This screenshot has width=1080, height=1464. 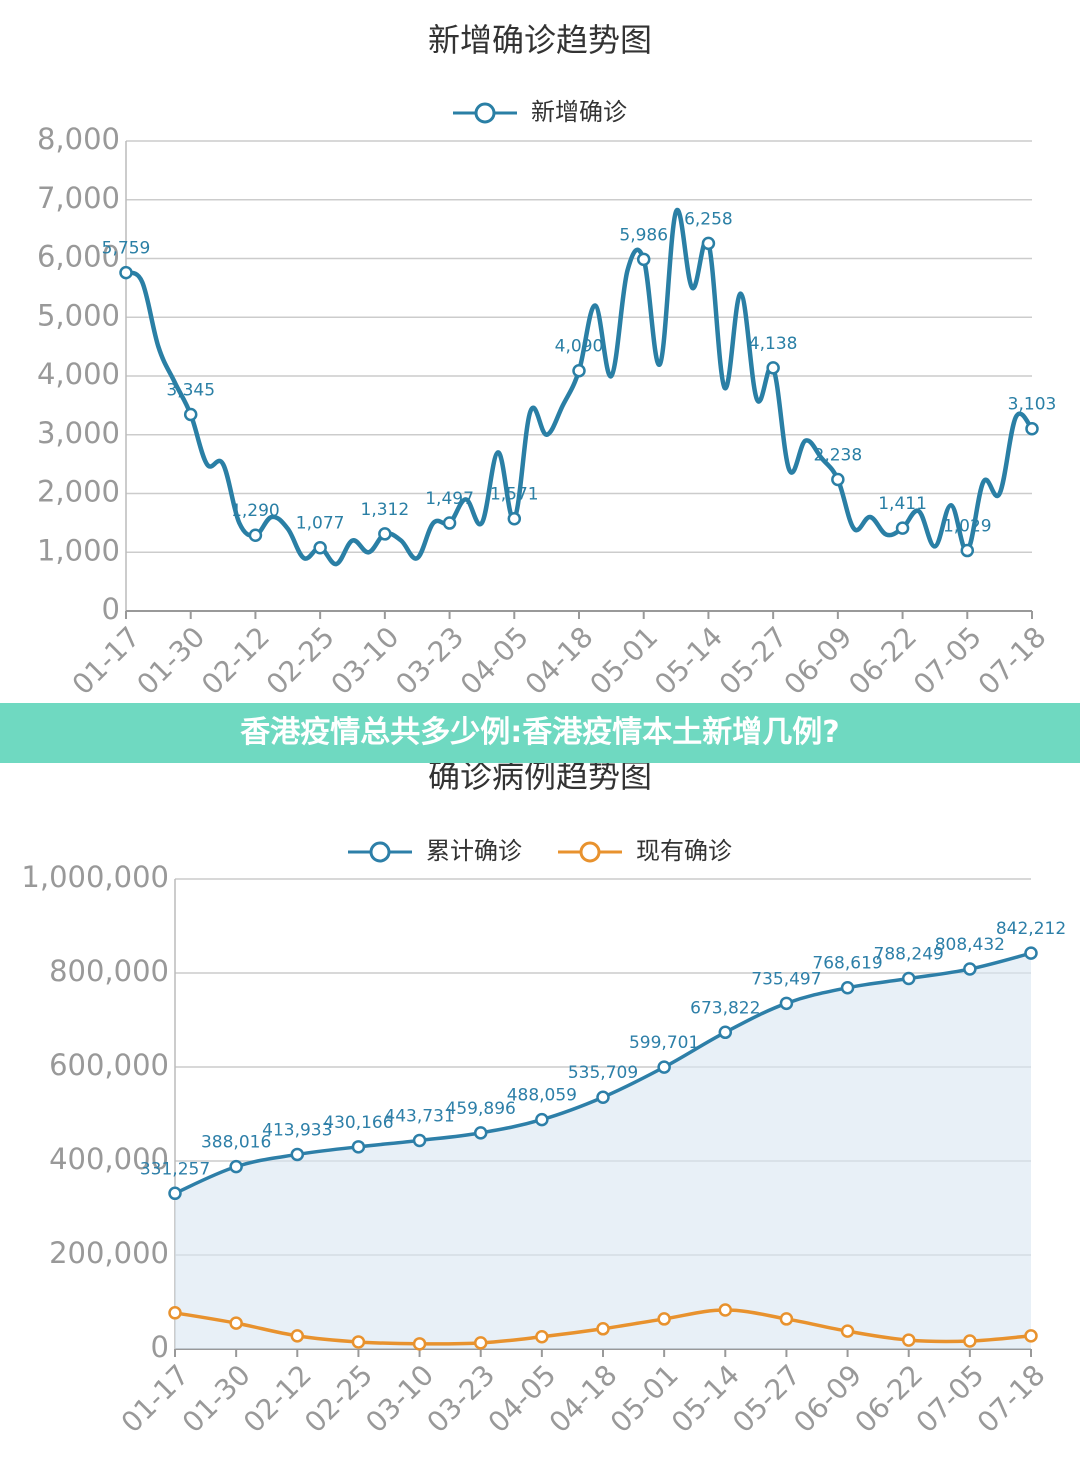 I want to click on legend-label: 累计确诊, so click(x=474, y=851).